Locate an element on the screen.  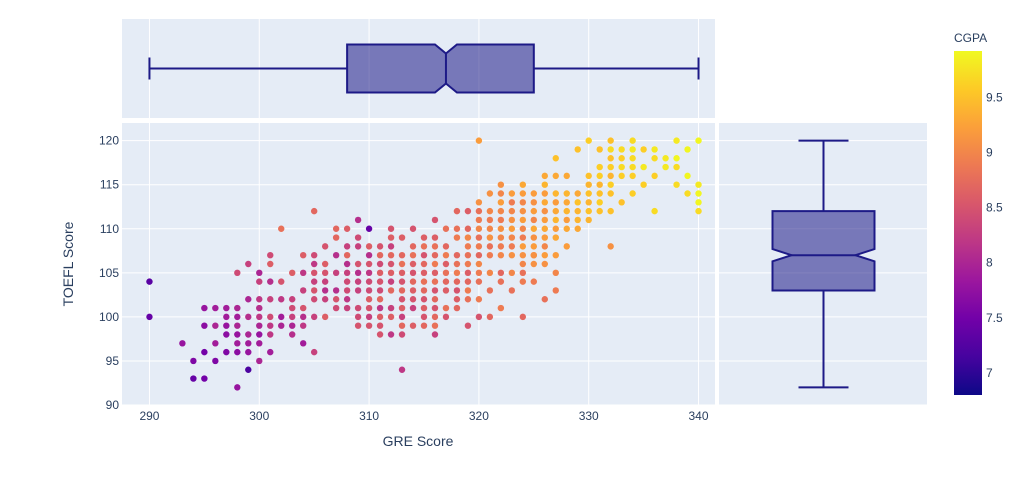
colorbar-tick-label: 9.5 is located at coordinates (994, 97).